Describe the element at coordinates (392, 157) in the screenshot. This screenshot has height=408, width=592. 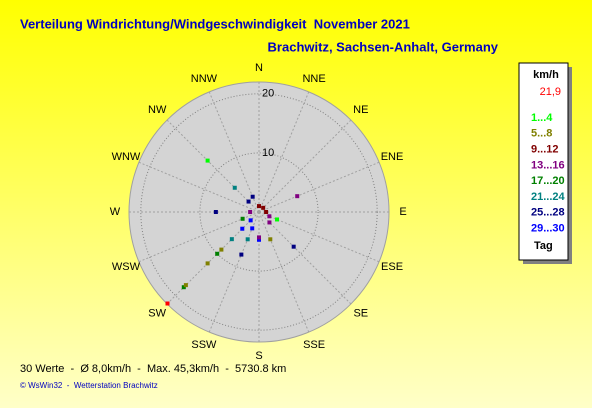
I see `direction-label: ENE` at that location.